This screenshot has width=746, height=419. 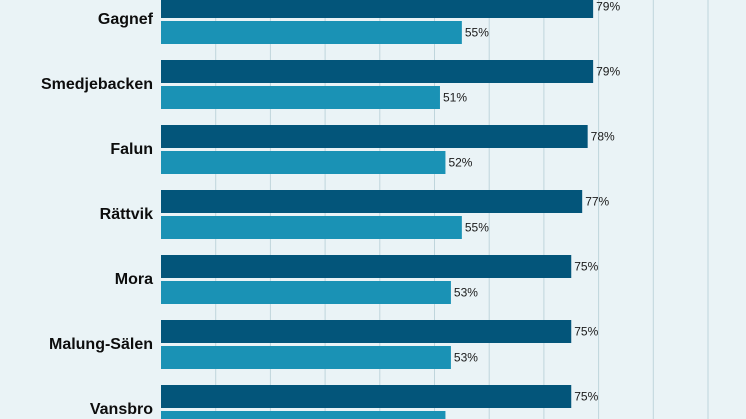 I want to click on category-label: Rättvik, so click(x=126, y=214).